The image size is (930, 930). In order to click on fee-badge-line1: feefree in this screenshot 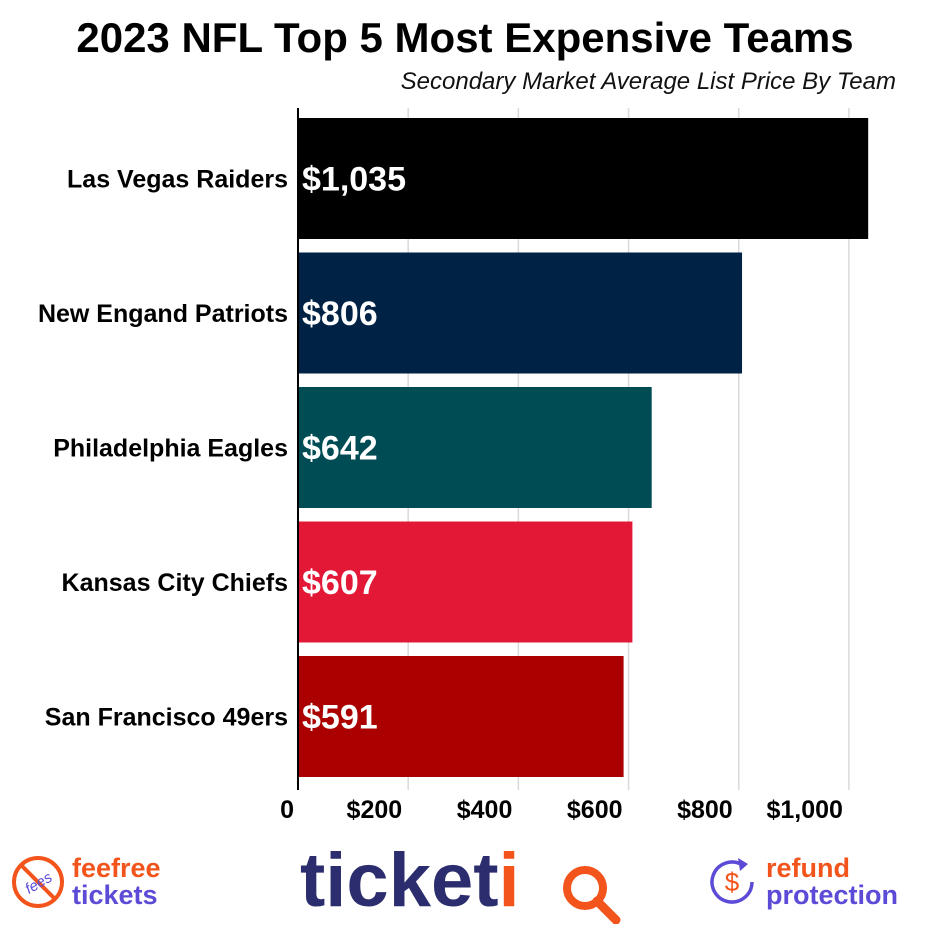, I will do `click(116, 868)`.